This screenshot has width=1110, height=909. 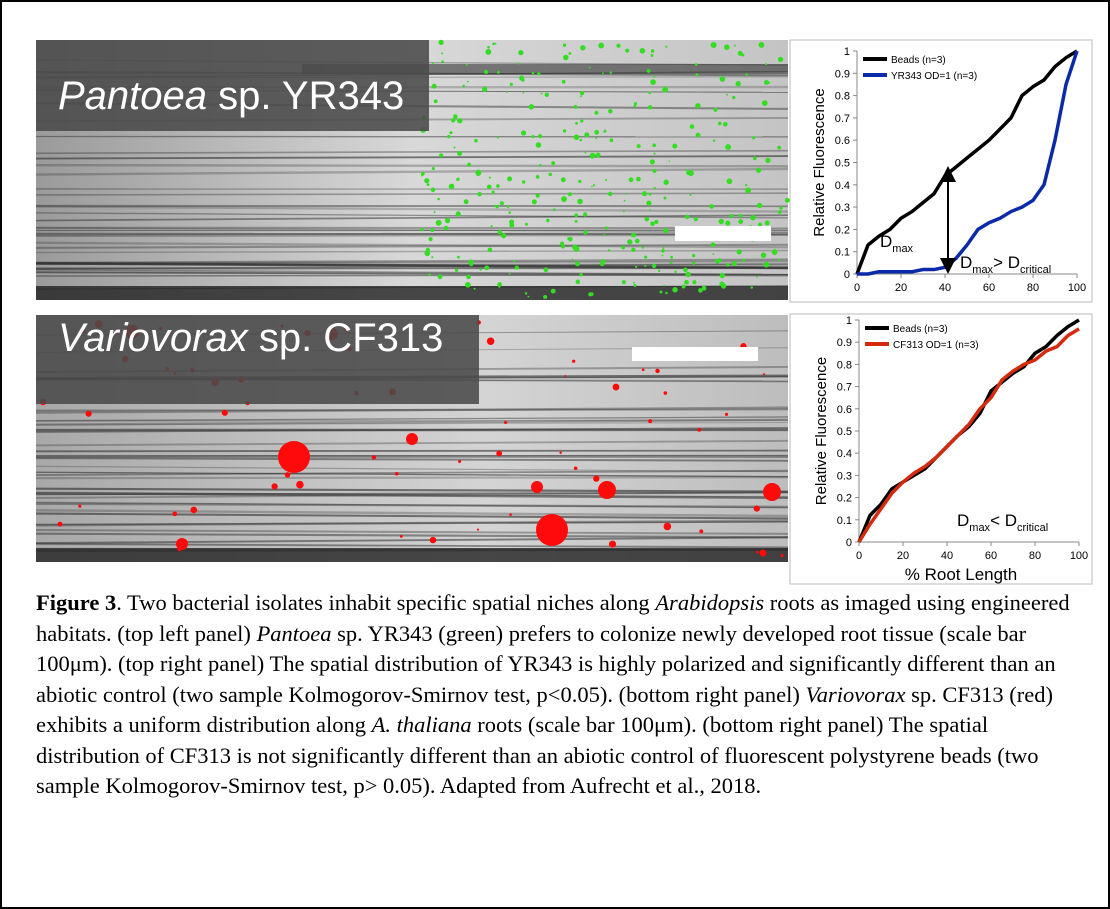 What do you see at coordinates (842, 186) in the screenshot?
I see `y-tick-label: 0.4` at bounding box center [842, 186].